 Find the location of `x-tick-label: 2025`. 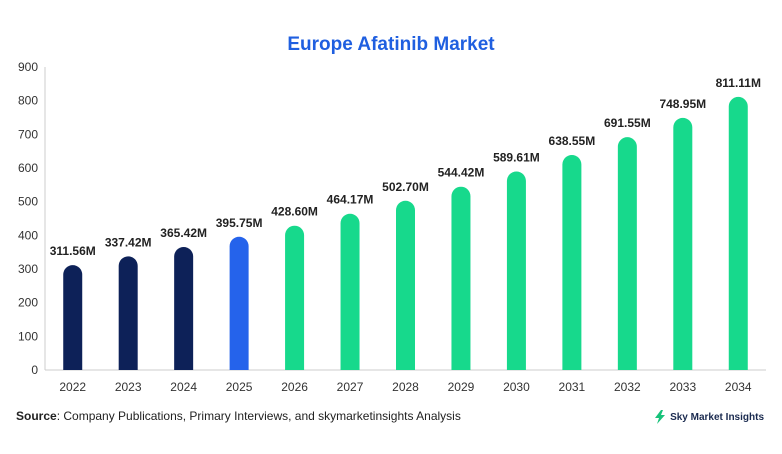

x-tick-label: 2025 is located at coordinates (239, 387).